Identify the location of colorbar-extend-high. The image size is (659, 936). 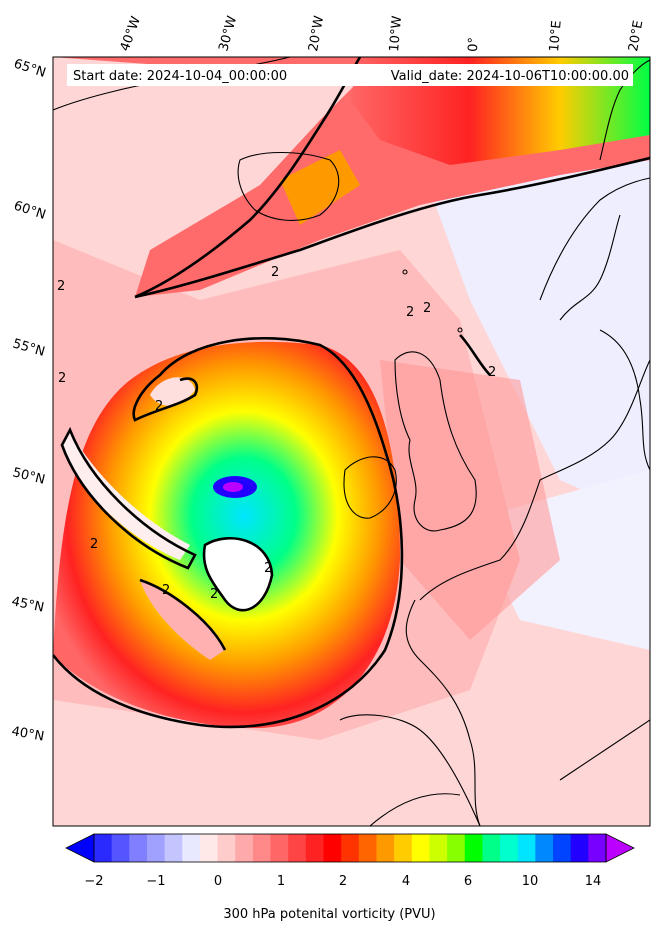
(620, 848).